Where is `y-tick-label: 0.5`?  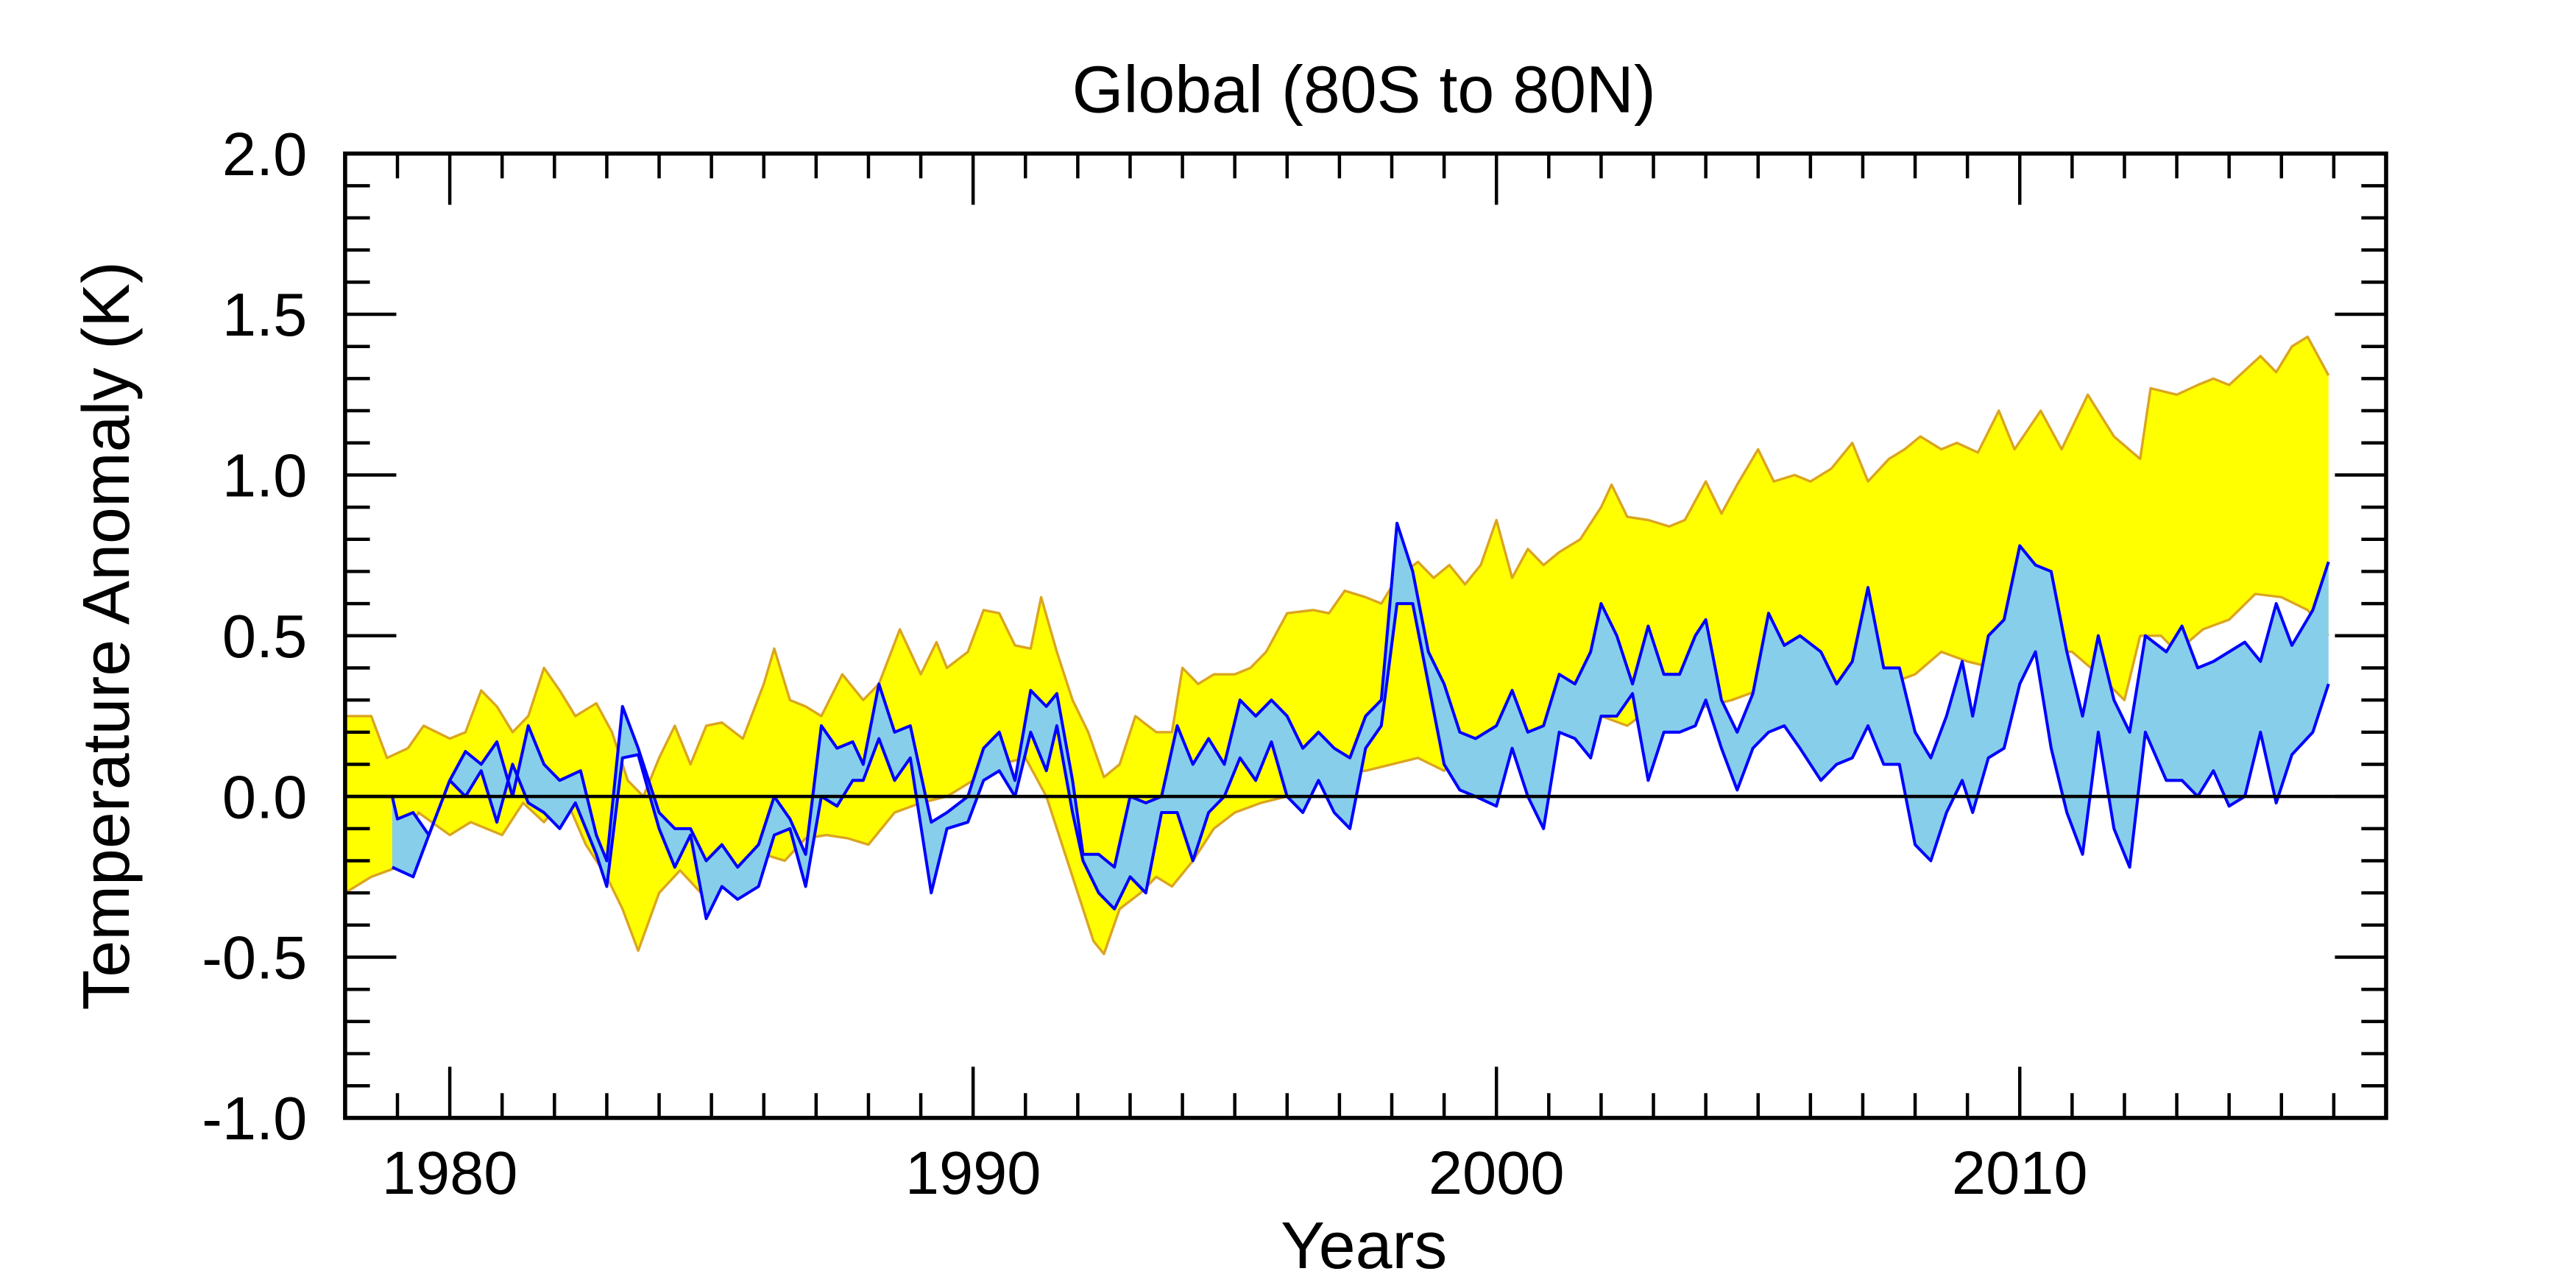 y-tick-label: 0.5 is located at coordinates (264, 636).